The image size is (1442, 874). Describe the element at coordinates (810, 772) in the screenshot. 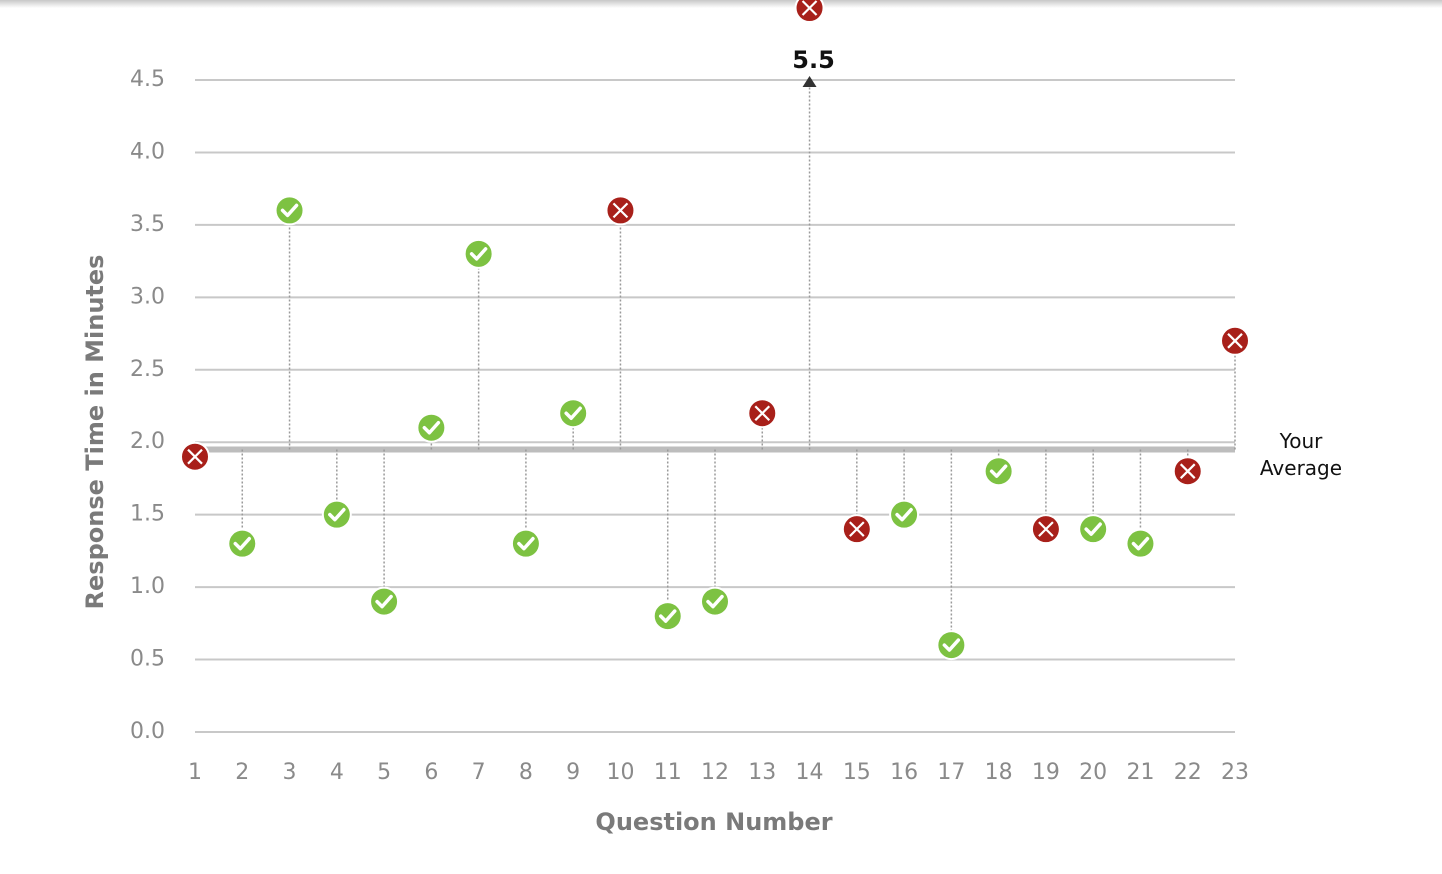

I see `x-tick-label: 14` at that location.